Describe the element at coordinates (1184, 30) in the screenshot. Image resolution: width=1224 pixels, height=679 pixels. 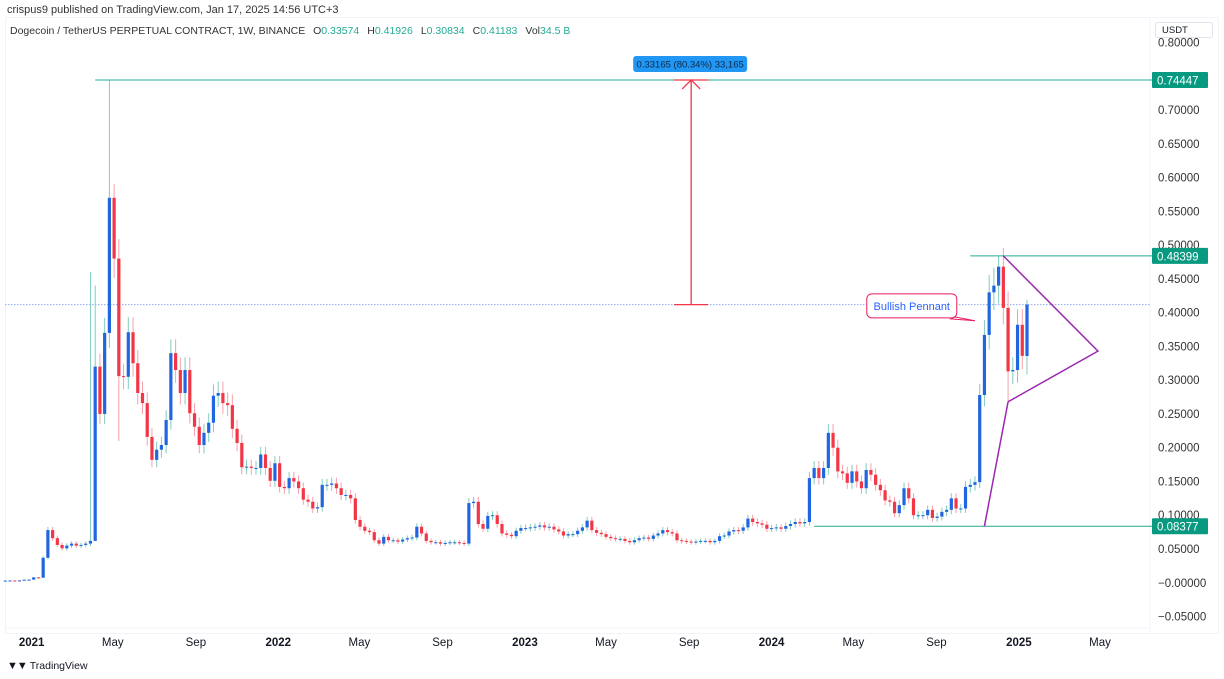
I see `currency-button: USDT` at that location.